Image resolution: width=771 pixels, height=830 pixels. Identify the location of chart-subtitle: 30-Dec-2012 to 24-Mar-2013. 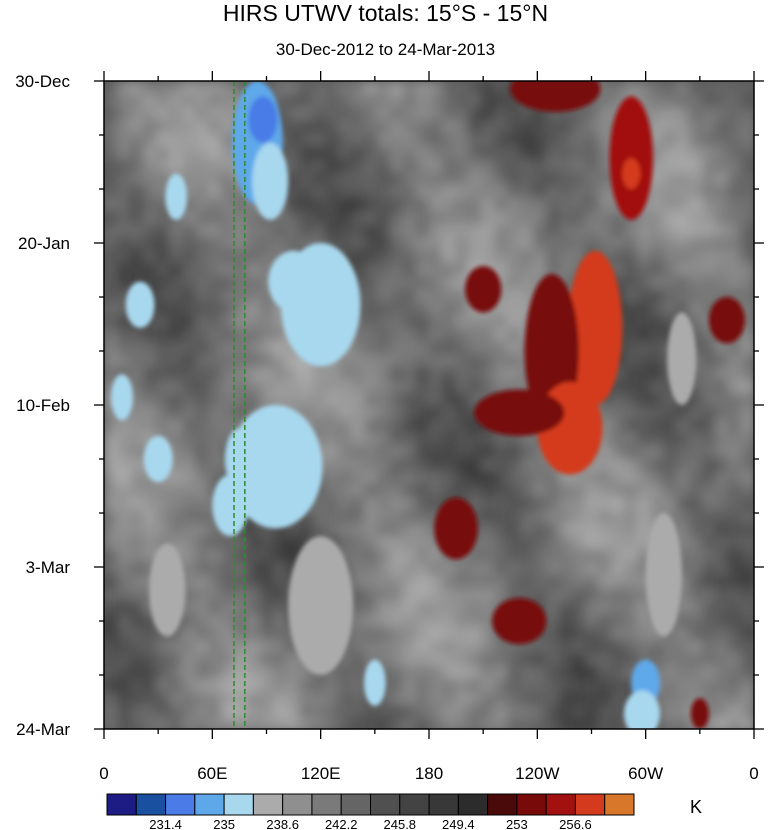
(385, 49).